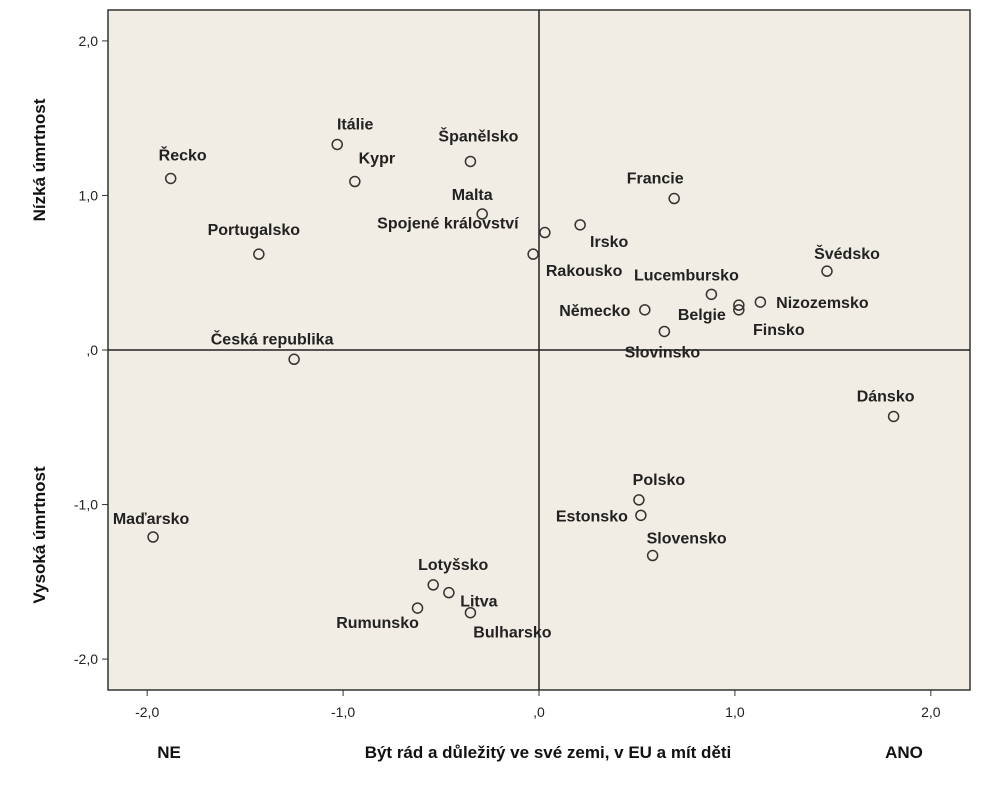 This screenshot has width=983, height=787. What do you see at coordinates (779, 330) in the screenshot?
I see `data-point-label: Finsko` at bounding box center [779, 330].